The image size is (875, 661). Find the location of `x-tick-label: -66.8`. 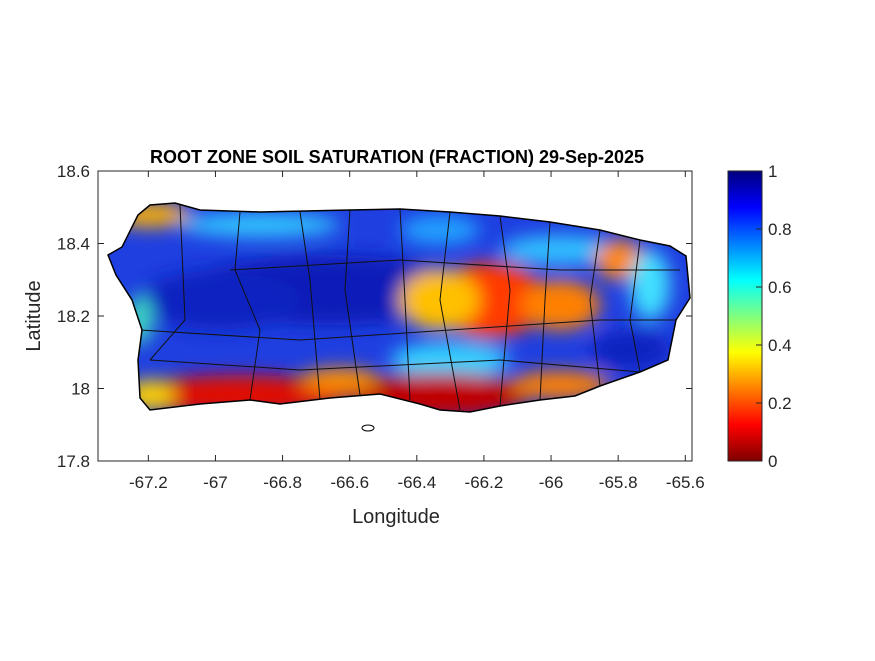

x-tick-label: -66.8 is located at coordinates (282, 482).